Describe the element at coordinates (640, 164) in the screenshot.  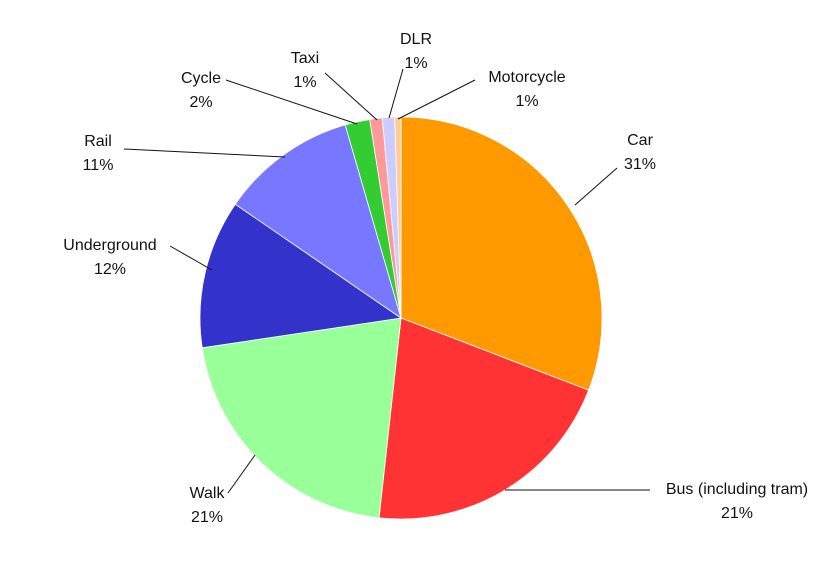
I see `slice-percent-label: 31%` at that location.